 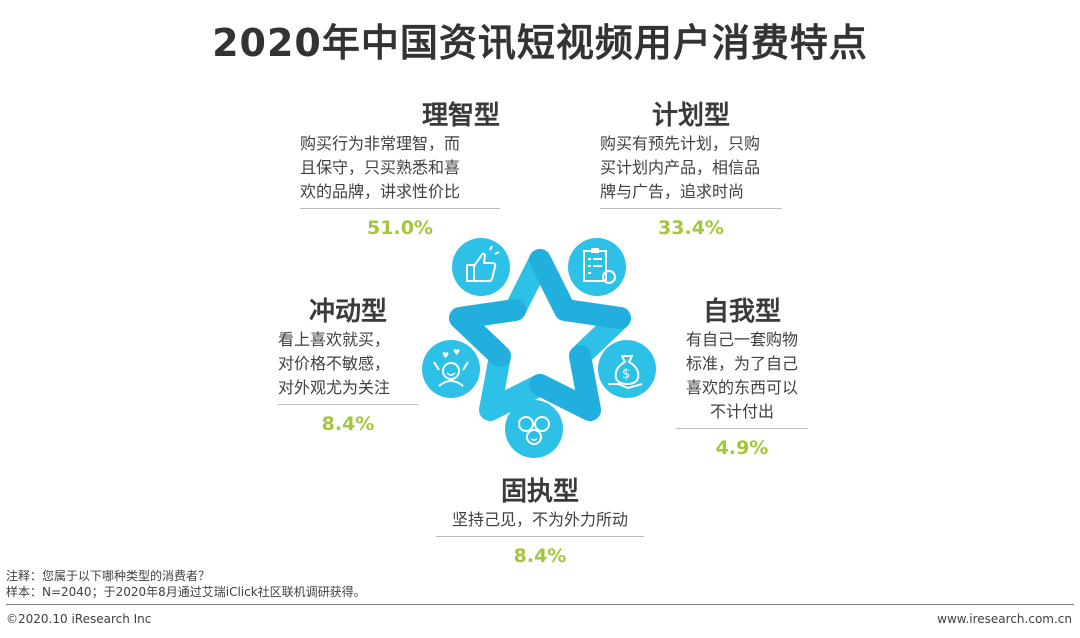 I want to click on type-name: 理智型, so click(x=460, y=116).